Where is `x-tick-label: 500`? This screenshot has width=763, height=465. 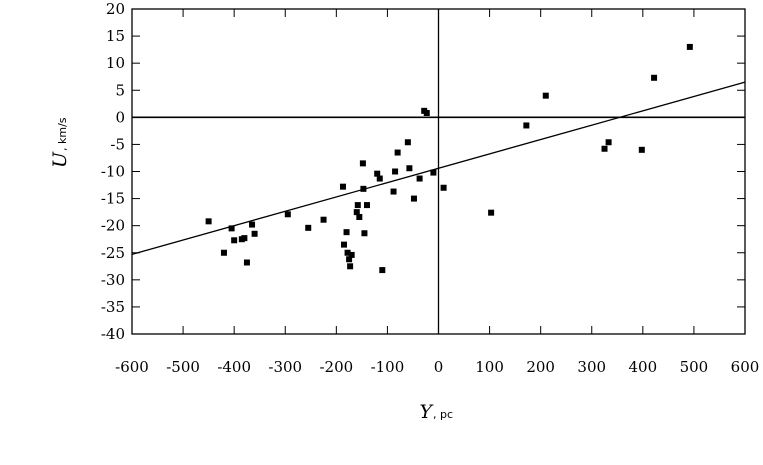 x-tick-label: 500 is located at coordinates (694, 367).